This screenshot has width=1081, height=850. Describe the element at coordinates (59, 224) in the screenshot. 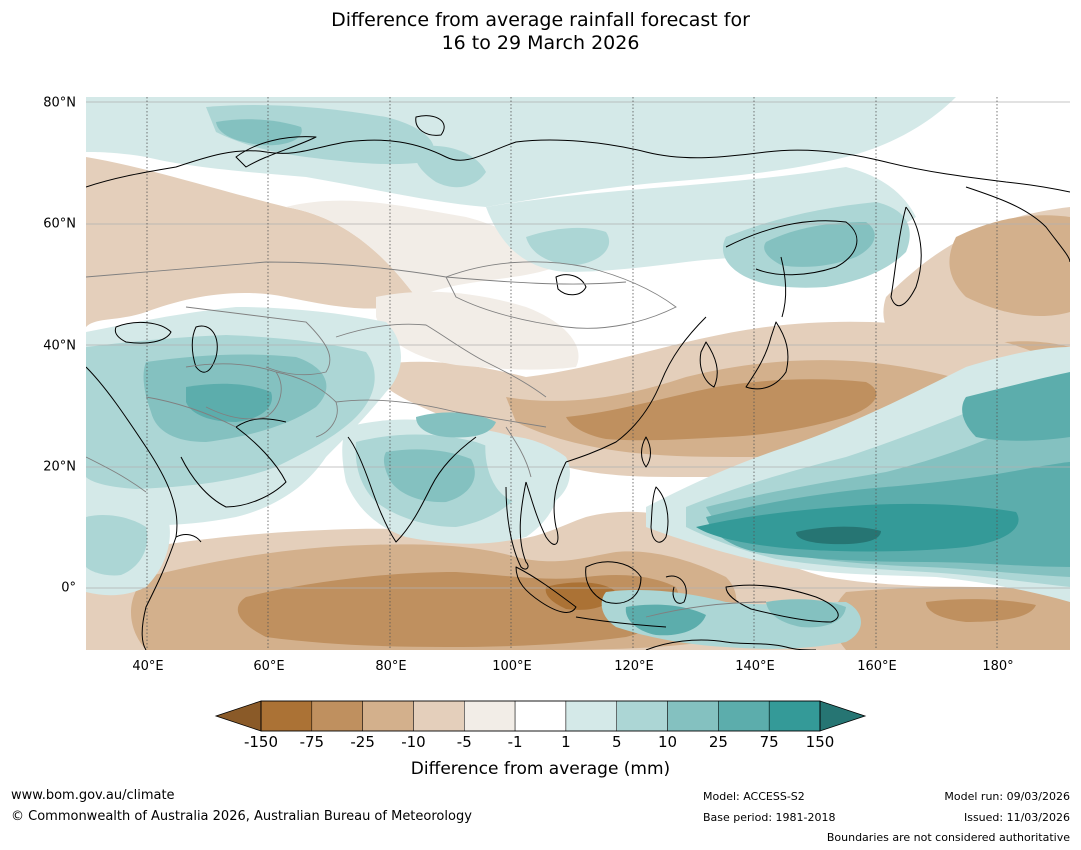

I see `lat-label-60n: 60°N` at that location.